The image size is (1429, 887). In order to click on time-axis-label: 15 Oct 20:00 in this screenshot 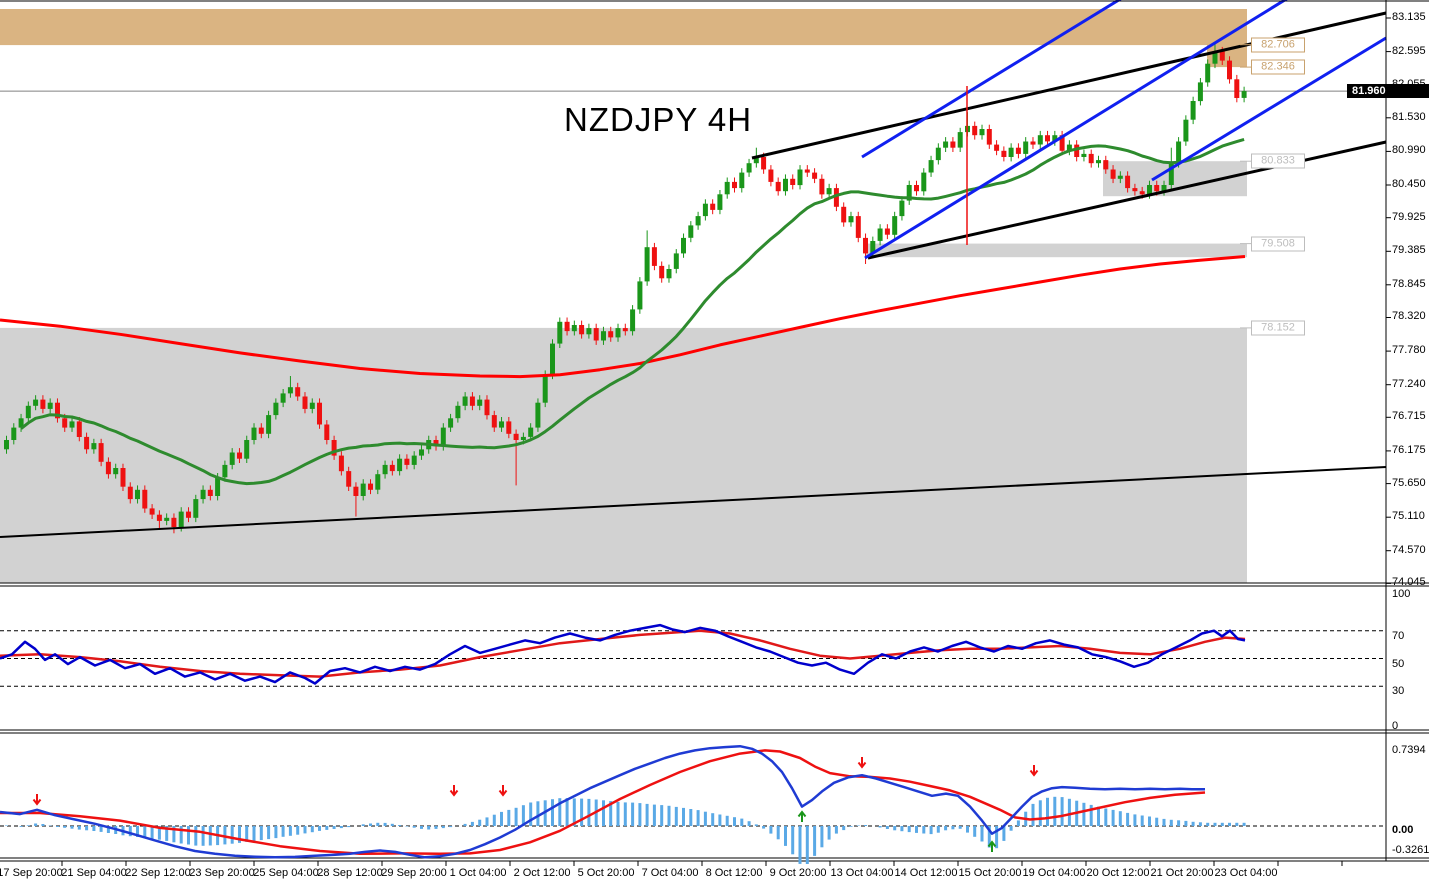, I will do `click(990, 873)`.